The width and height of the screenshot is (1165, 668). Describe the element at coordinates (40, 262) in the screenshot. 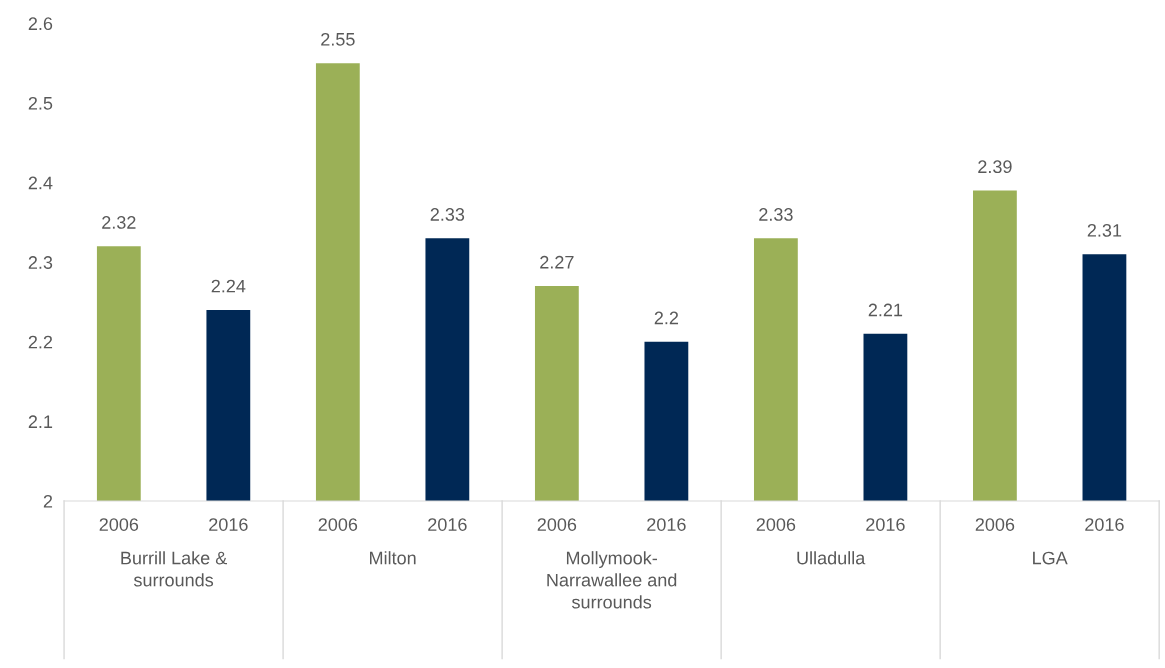

I see `y-tick-label: 2.3` at that location.